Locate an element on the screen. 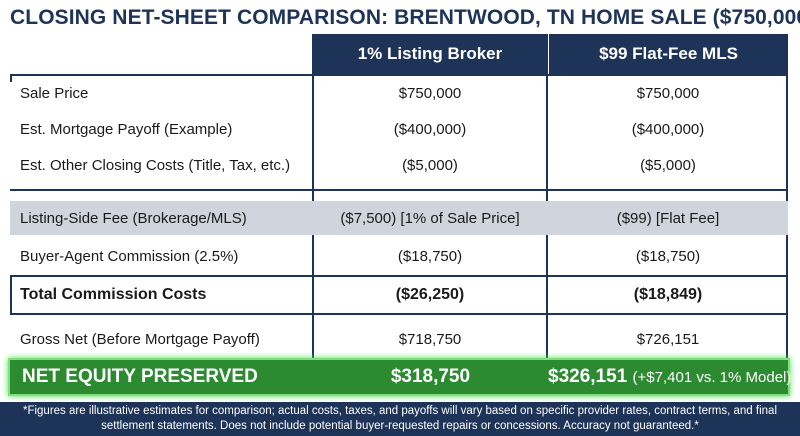 The height and width of the screenshot is (436, 800). cell-flat-fee: ($5,000) is located at coordinates (668, 165).